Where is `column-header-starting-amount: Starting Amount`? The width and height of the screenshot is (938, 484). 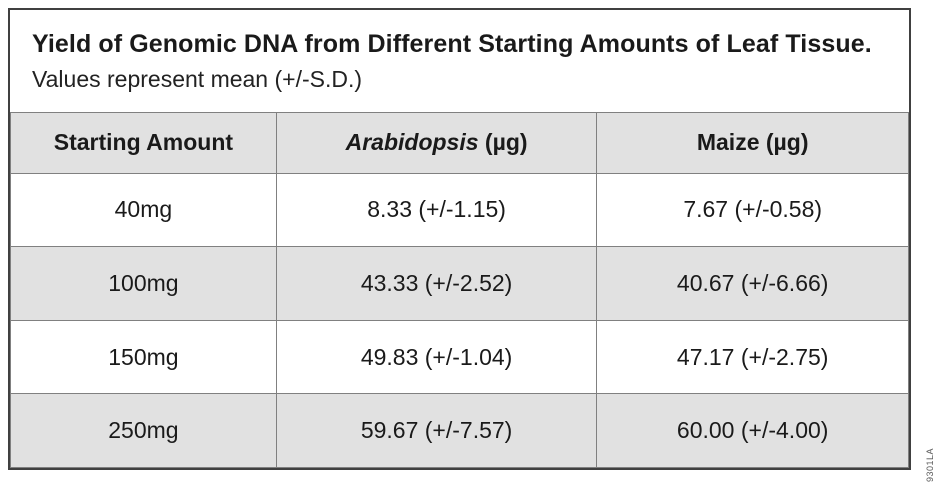
column-header-starting-amount: Starting Amount is located at coordinates (143, 143).